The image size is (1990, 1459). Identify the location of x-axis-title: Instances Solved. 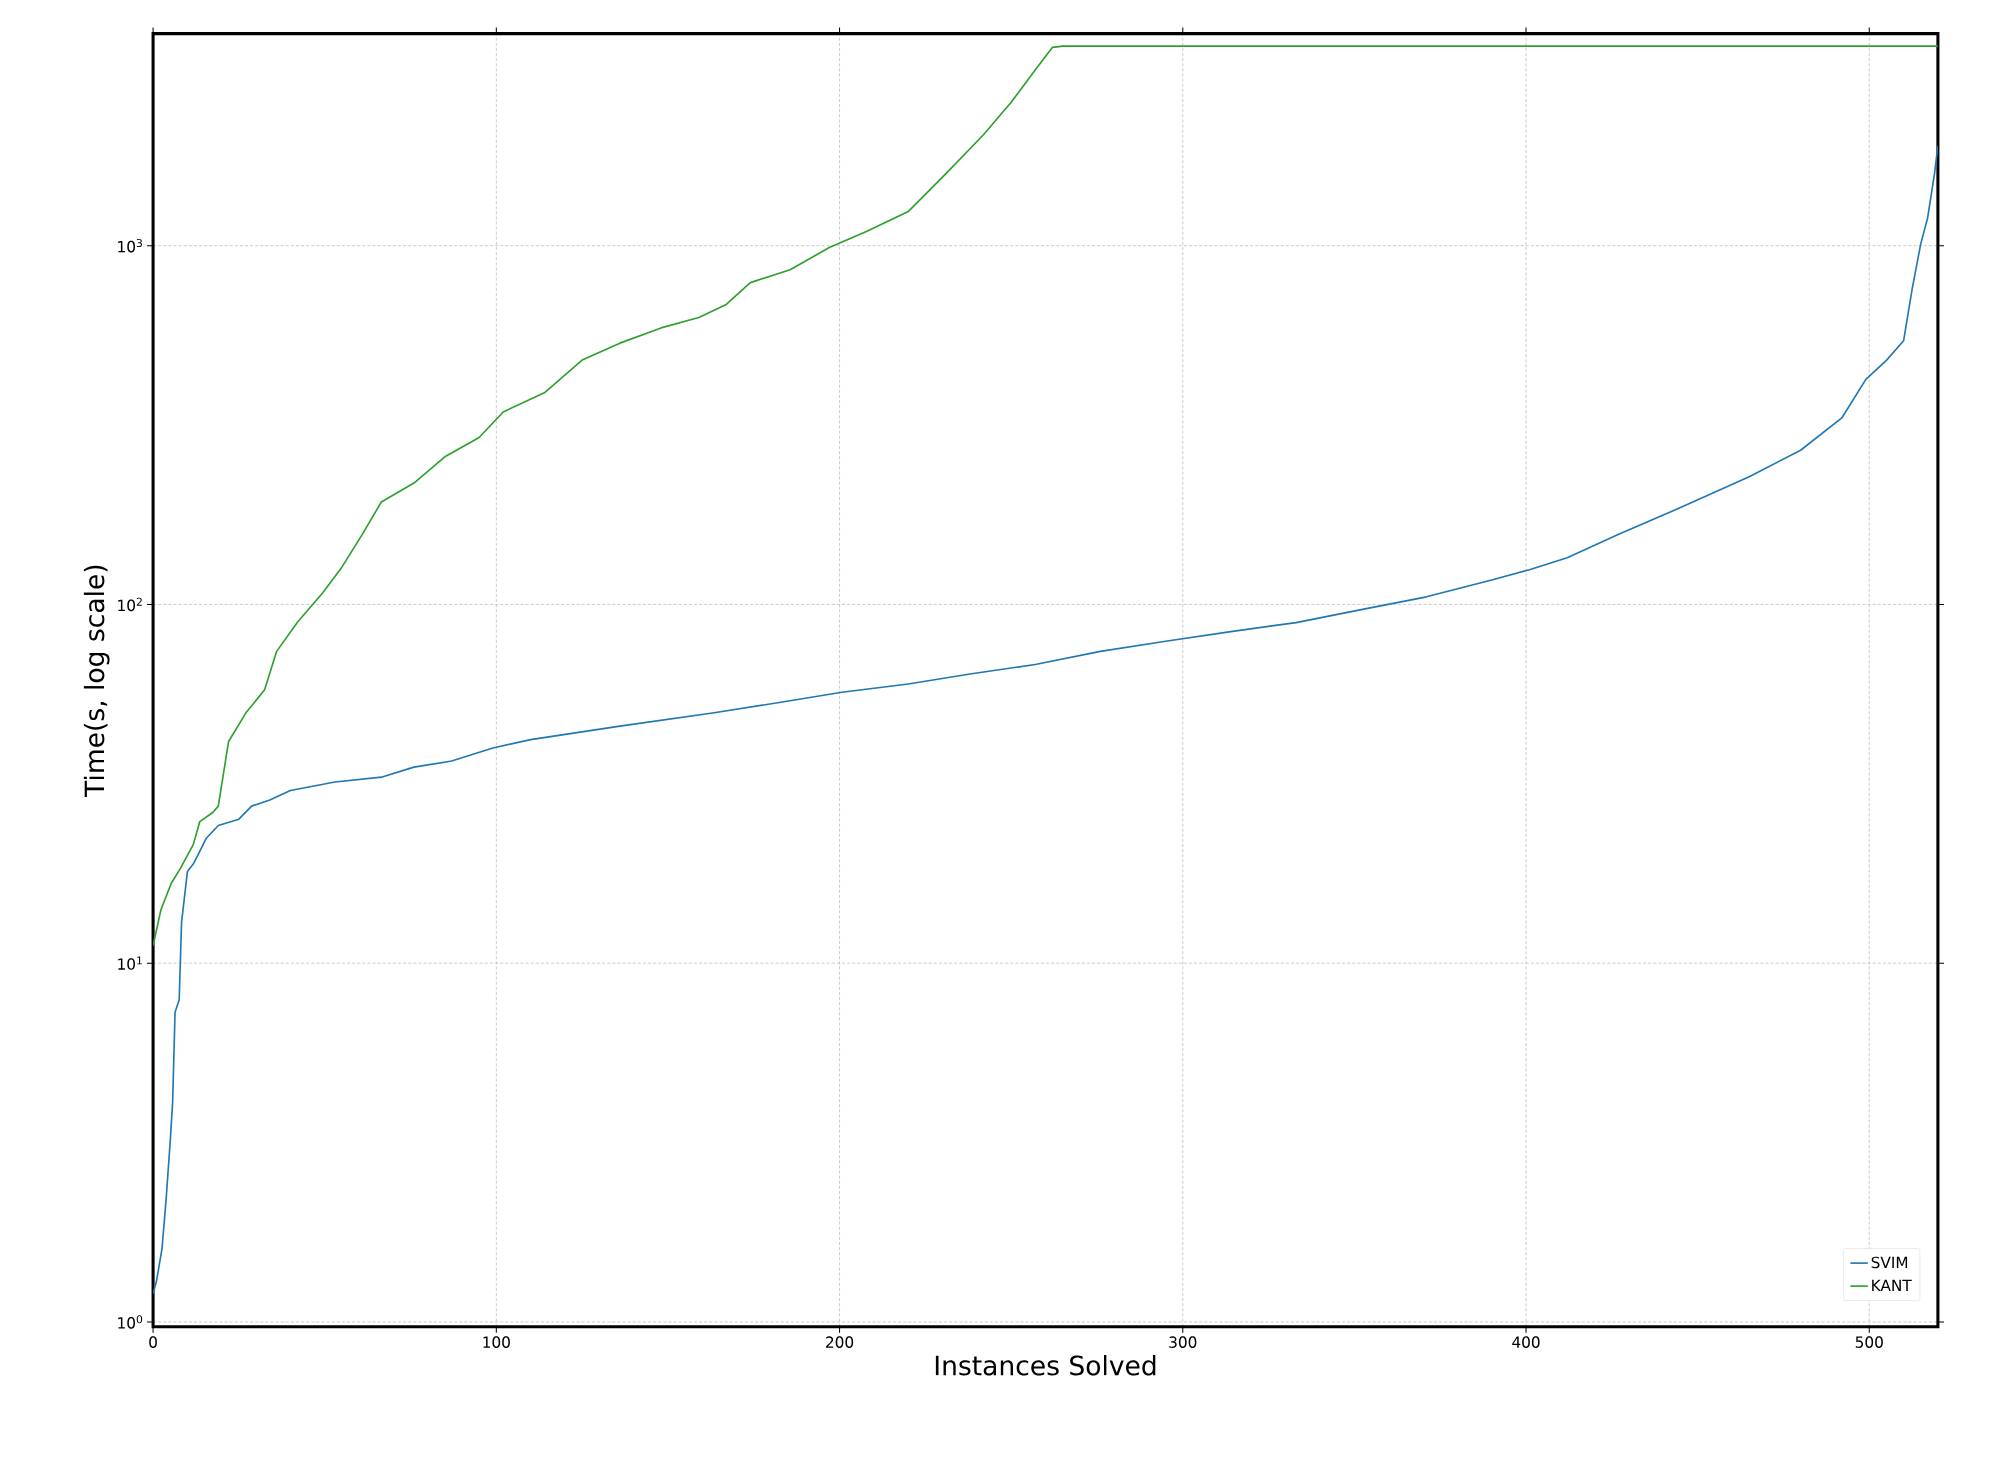
(1045, 1365).